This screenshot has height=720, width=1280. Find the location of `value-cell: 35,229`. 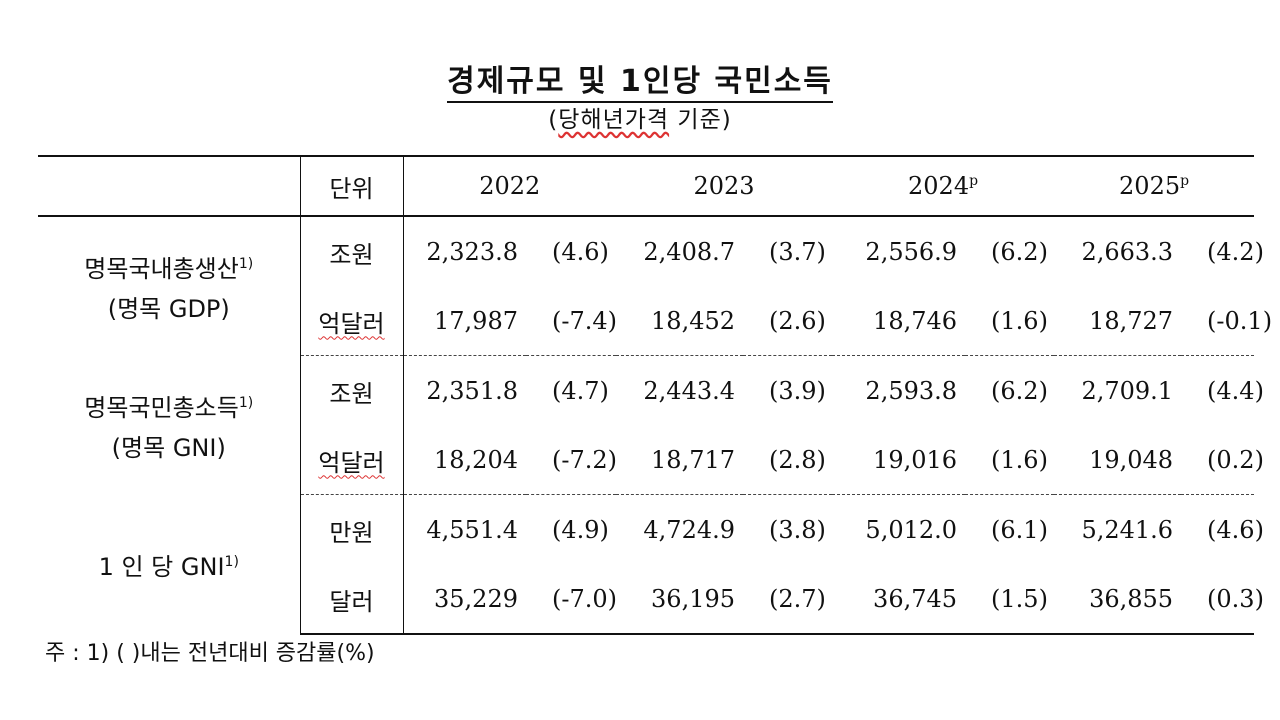

value-cell: 35,229 is located at coordinates (464, 600).